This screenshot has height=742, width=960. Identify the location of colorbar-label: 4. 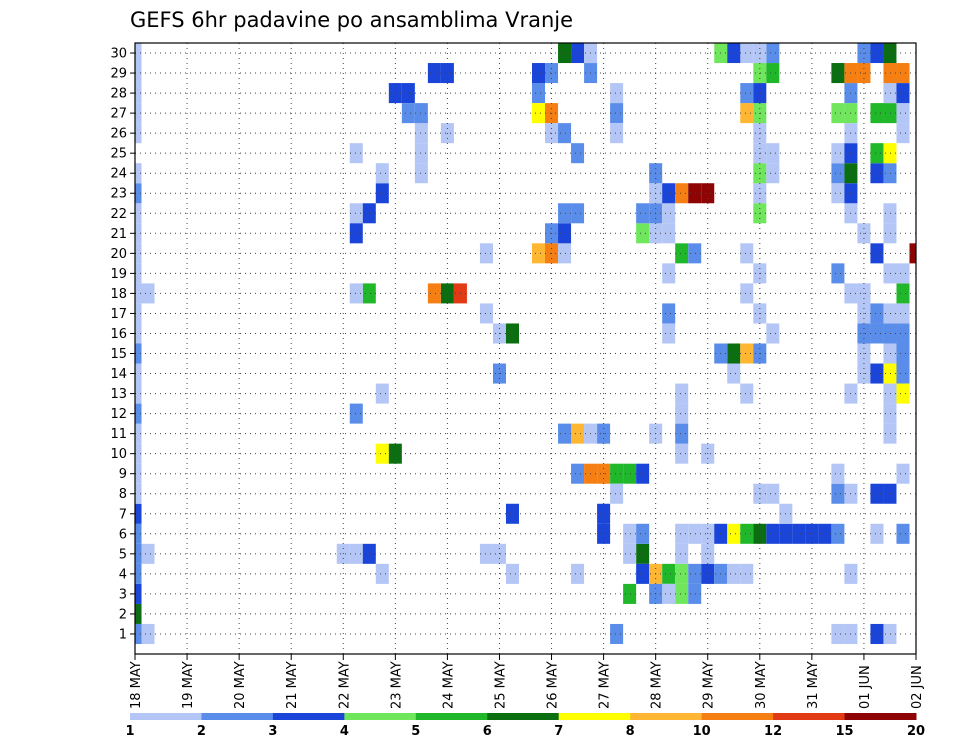
(344, 731).